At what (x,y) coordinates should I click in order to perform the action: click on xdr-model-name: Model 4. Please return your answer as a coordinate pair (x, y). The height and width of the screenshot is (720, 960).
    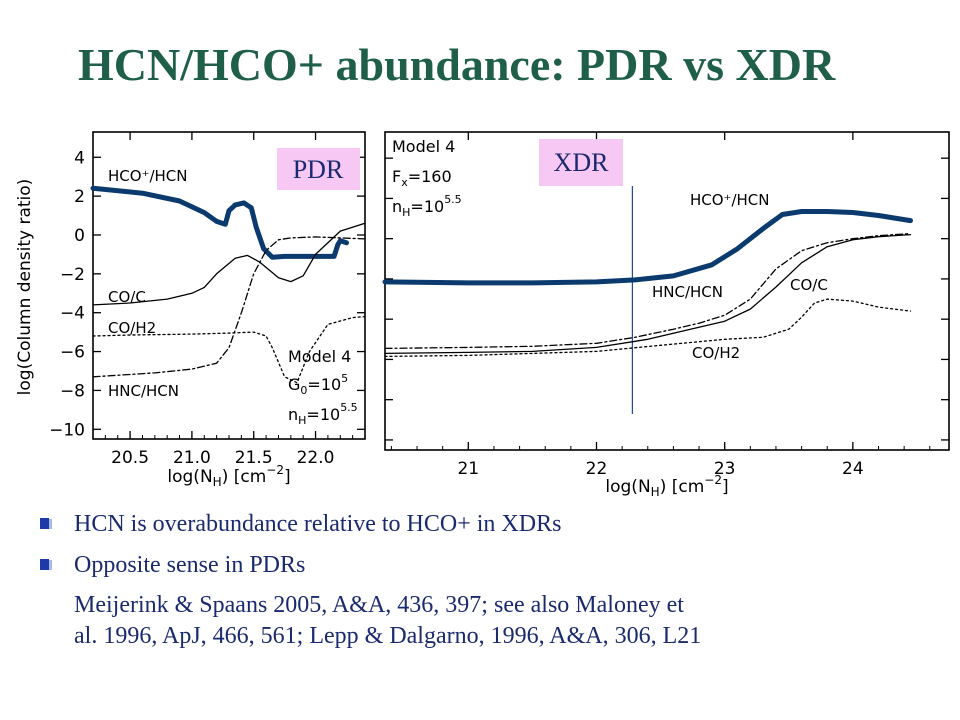
    Looking at the image, I should click on (423, 146).